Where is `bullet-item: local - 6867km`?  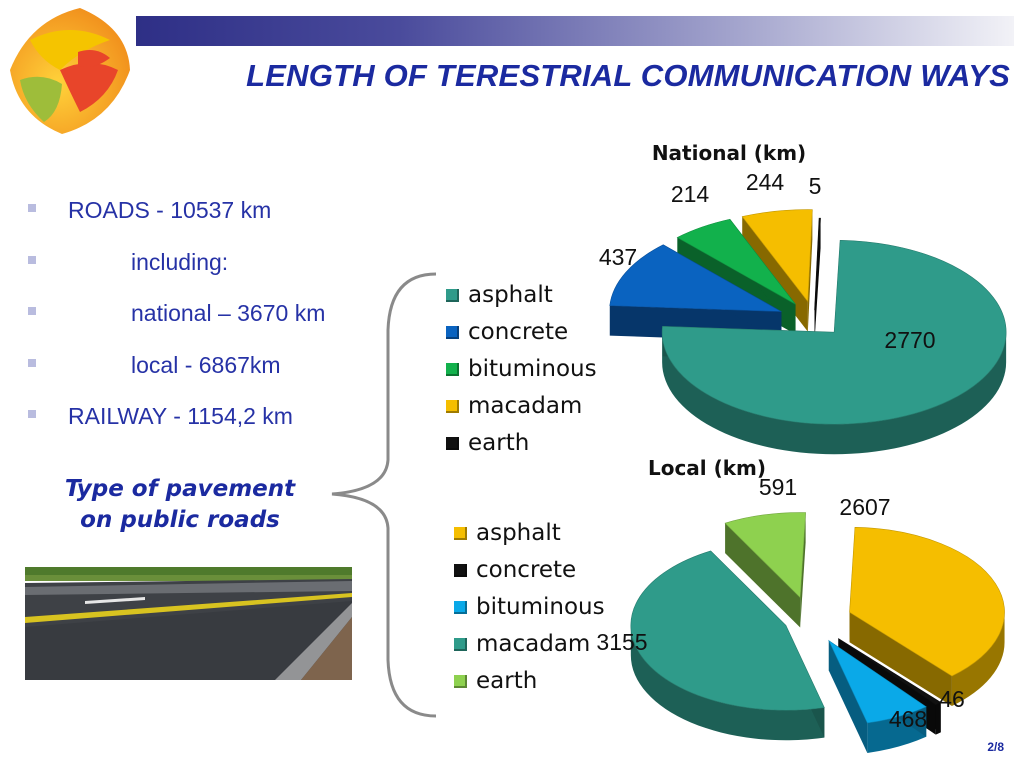
bullet-item: local - 6867km is located at coordinates (218, 371).